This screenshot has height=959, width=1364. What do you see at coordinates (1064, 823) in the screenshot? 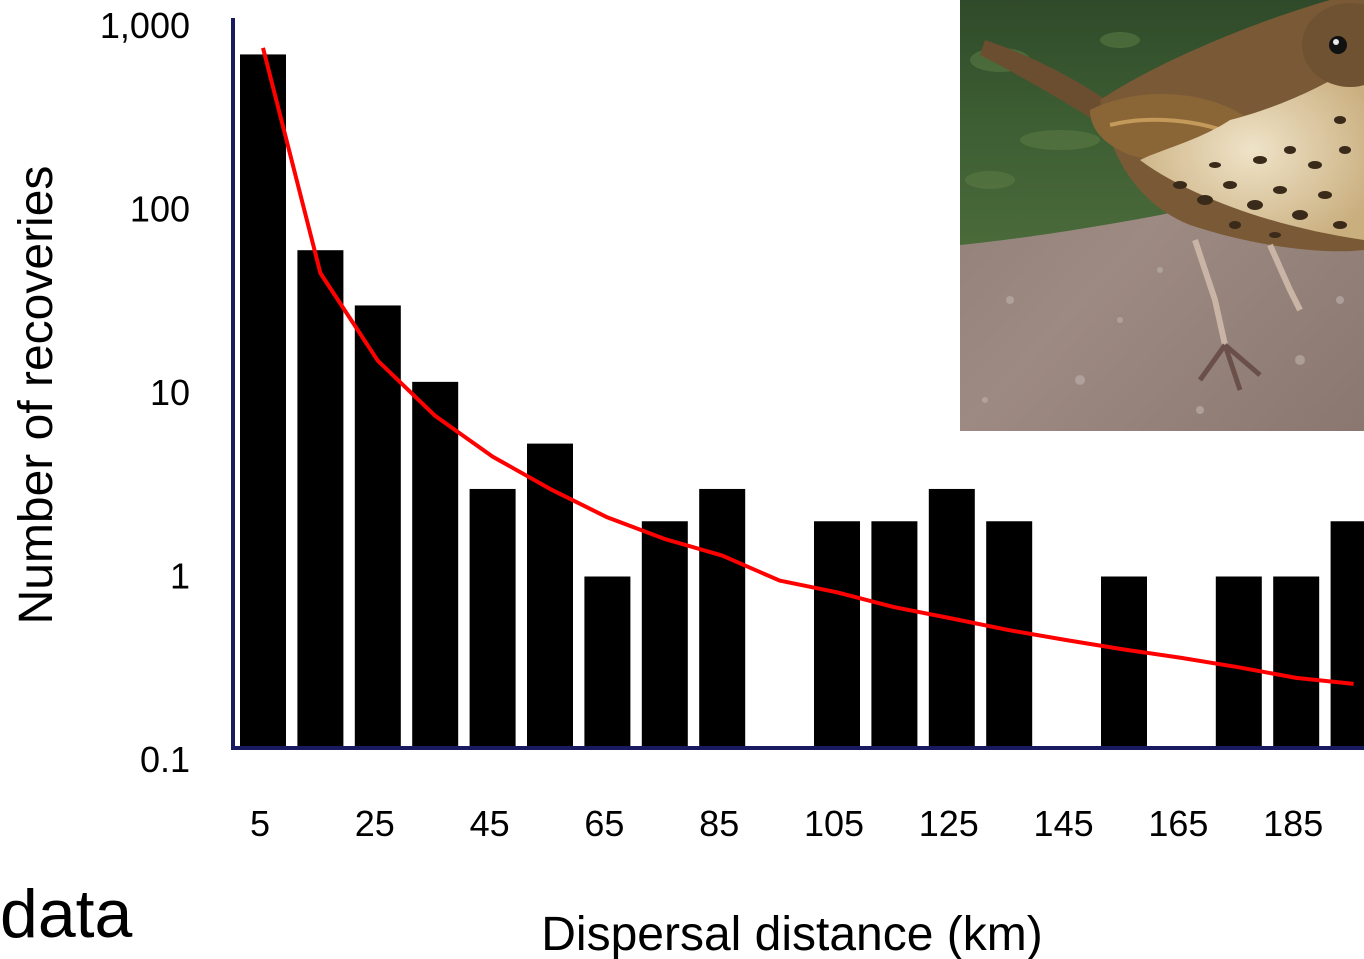
I see `x-tick-label: 145` at bounding box center [1064, 823].